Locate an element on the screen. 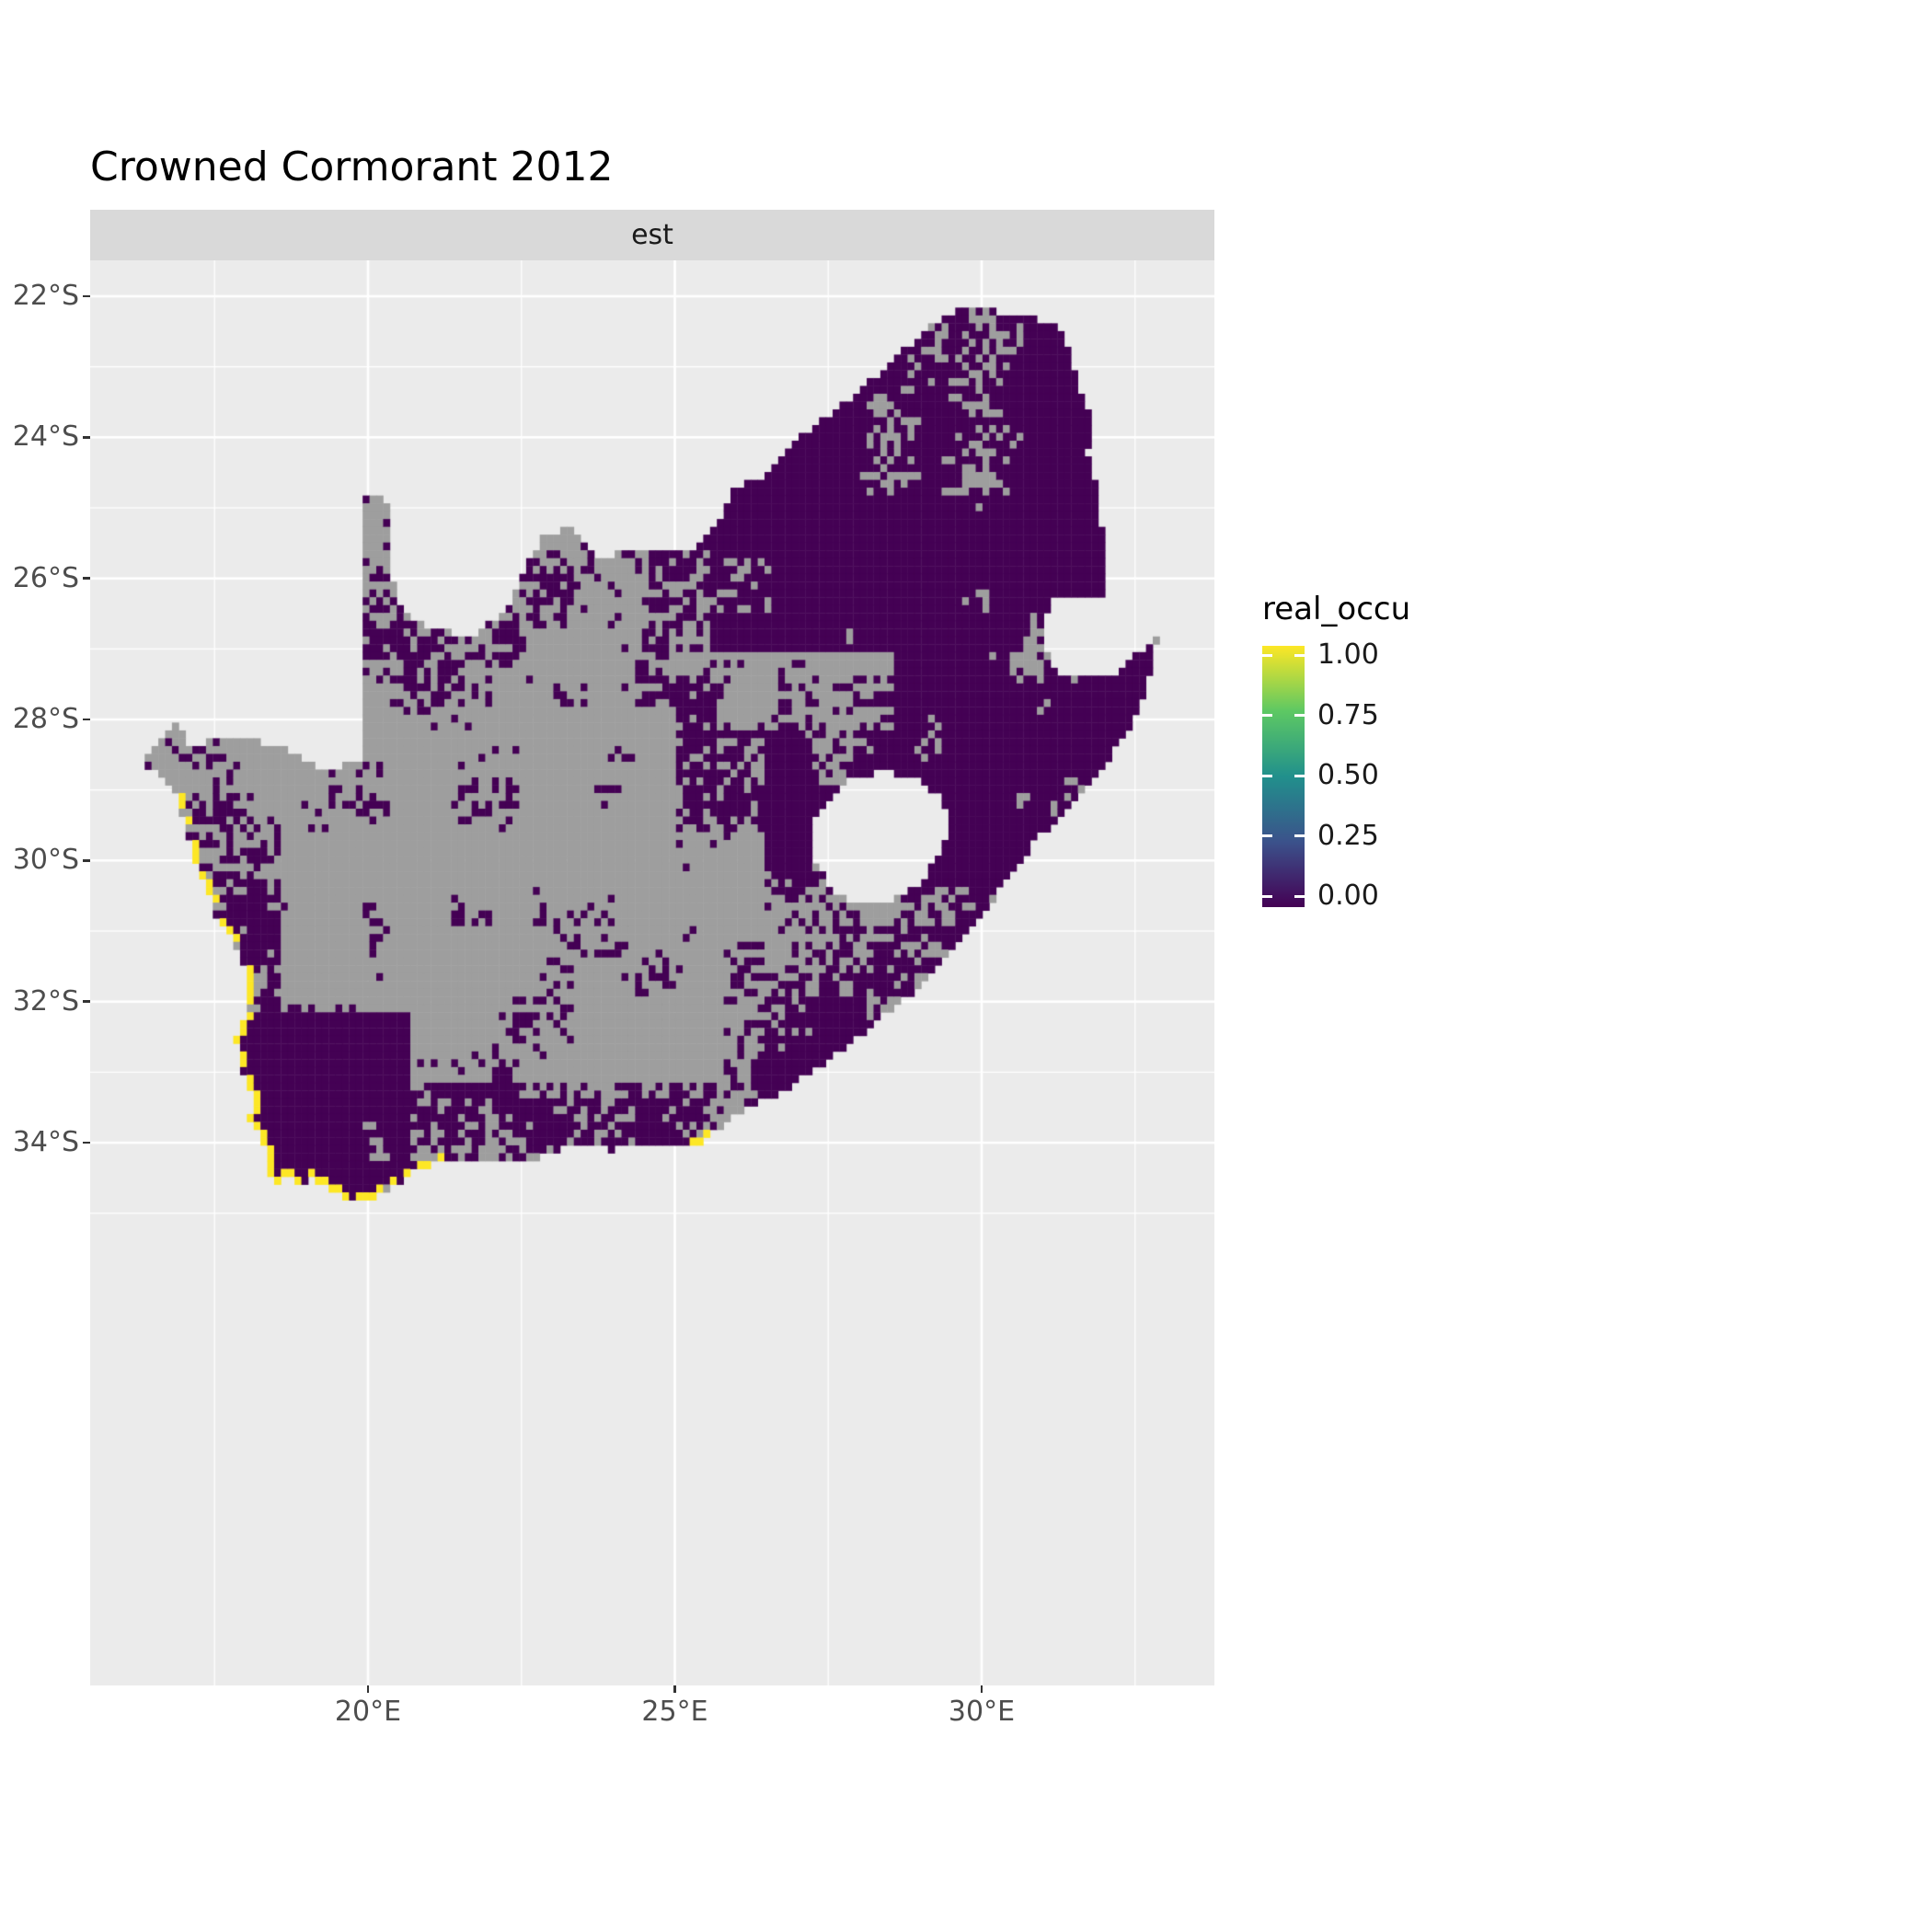 Image resolution: width=1932 pixels, height=1932 pixels. facet-strip: est is located at coordinates (652, 235).